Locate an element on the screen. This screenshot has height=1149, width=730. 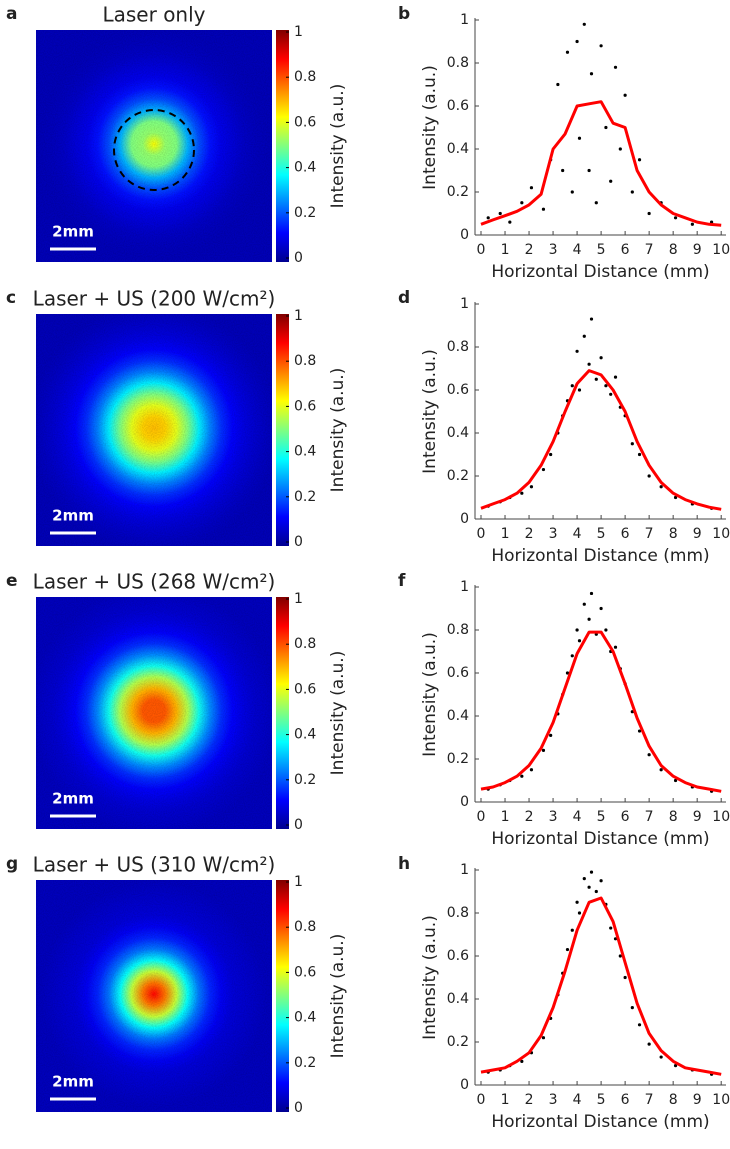
y-tick-label: 0.2 is located at coordinates (458, 759).